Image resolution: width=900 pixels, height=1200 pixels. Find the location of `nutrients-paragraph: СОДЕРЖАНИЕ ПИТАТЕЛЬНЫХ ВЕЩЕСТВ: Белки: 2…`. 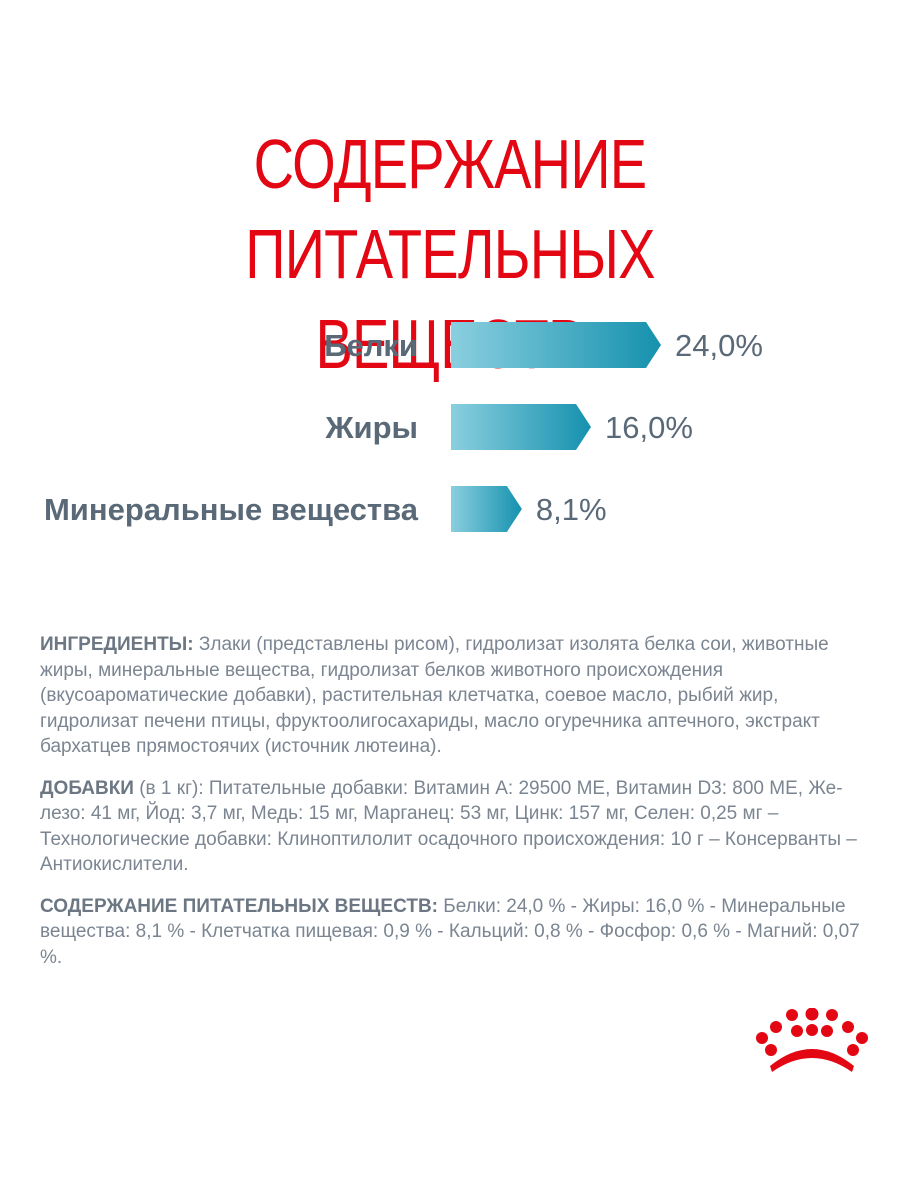

nutrients-paragraph: СОДЕРЖАНИЕ ПИТАТЕЛЬНЫХ ВЕЩЕСТВ: Белки: 2… is located at coordinates (450, 932).